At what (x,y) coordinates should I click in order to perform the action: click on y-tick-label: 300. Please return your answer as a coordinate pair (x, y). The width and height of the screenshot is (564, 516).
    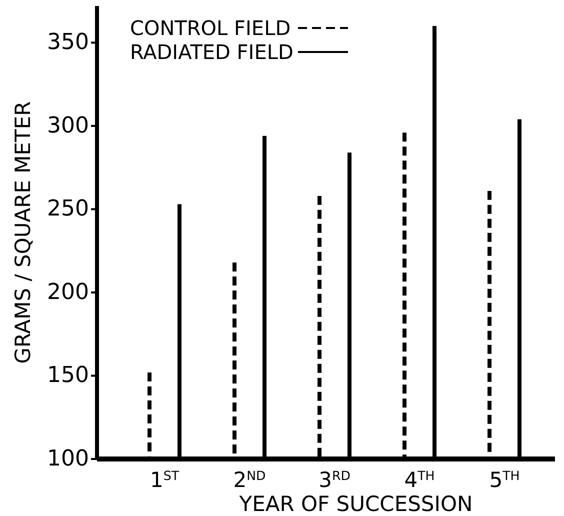
    Looking at the image, I should click on (68, 125).